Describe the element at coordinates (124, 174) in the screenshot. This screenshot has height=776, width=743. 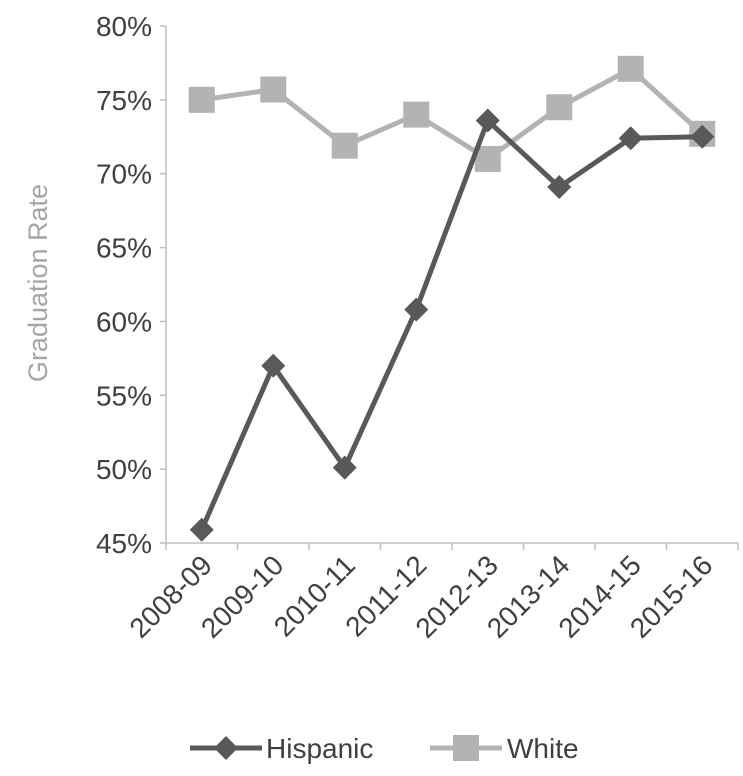
I see `y-tick-label: 70%` at that location.